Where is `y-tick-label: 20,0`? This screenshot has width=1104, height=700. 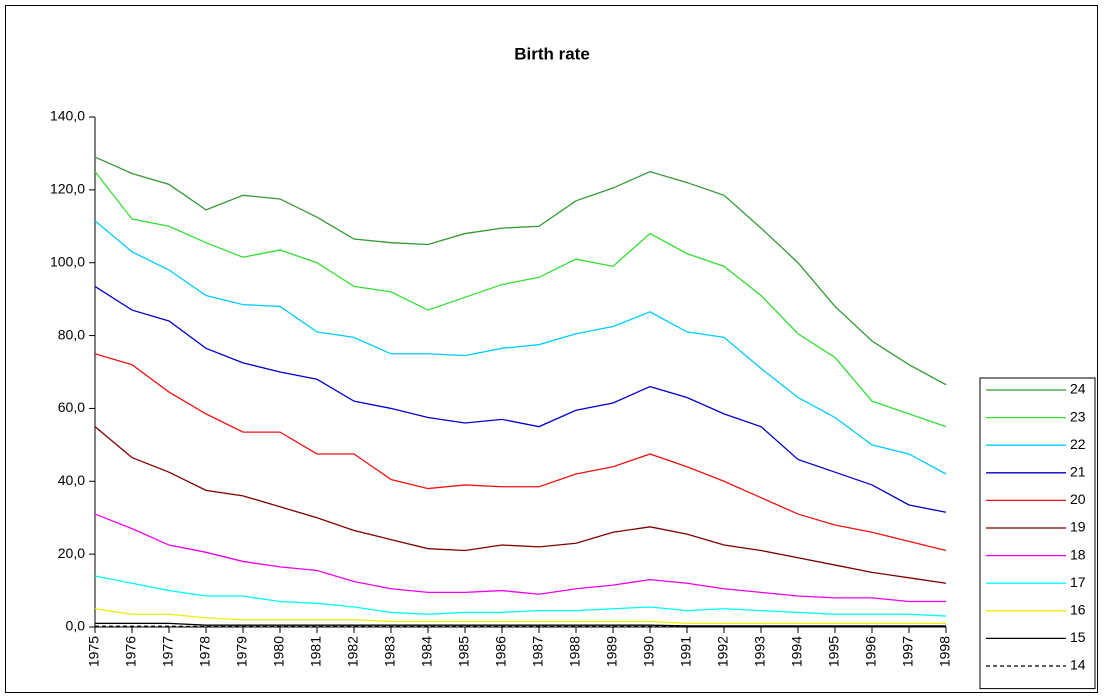
y-tick-label: 20,0 is located at coordinates (71, 553).